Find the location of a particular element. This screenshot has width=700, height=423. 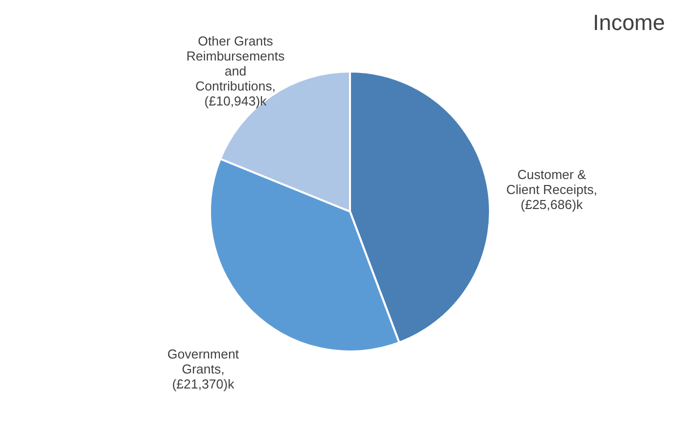

slice-label: Customer & Client Receipts, (£25,686)k is located at coordinates (552, 189).